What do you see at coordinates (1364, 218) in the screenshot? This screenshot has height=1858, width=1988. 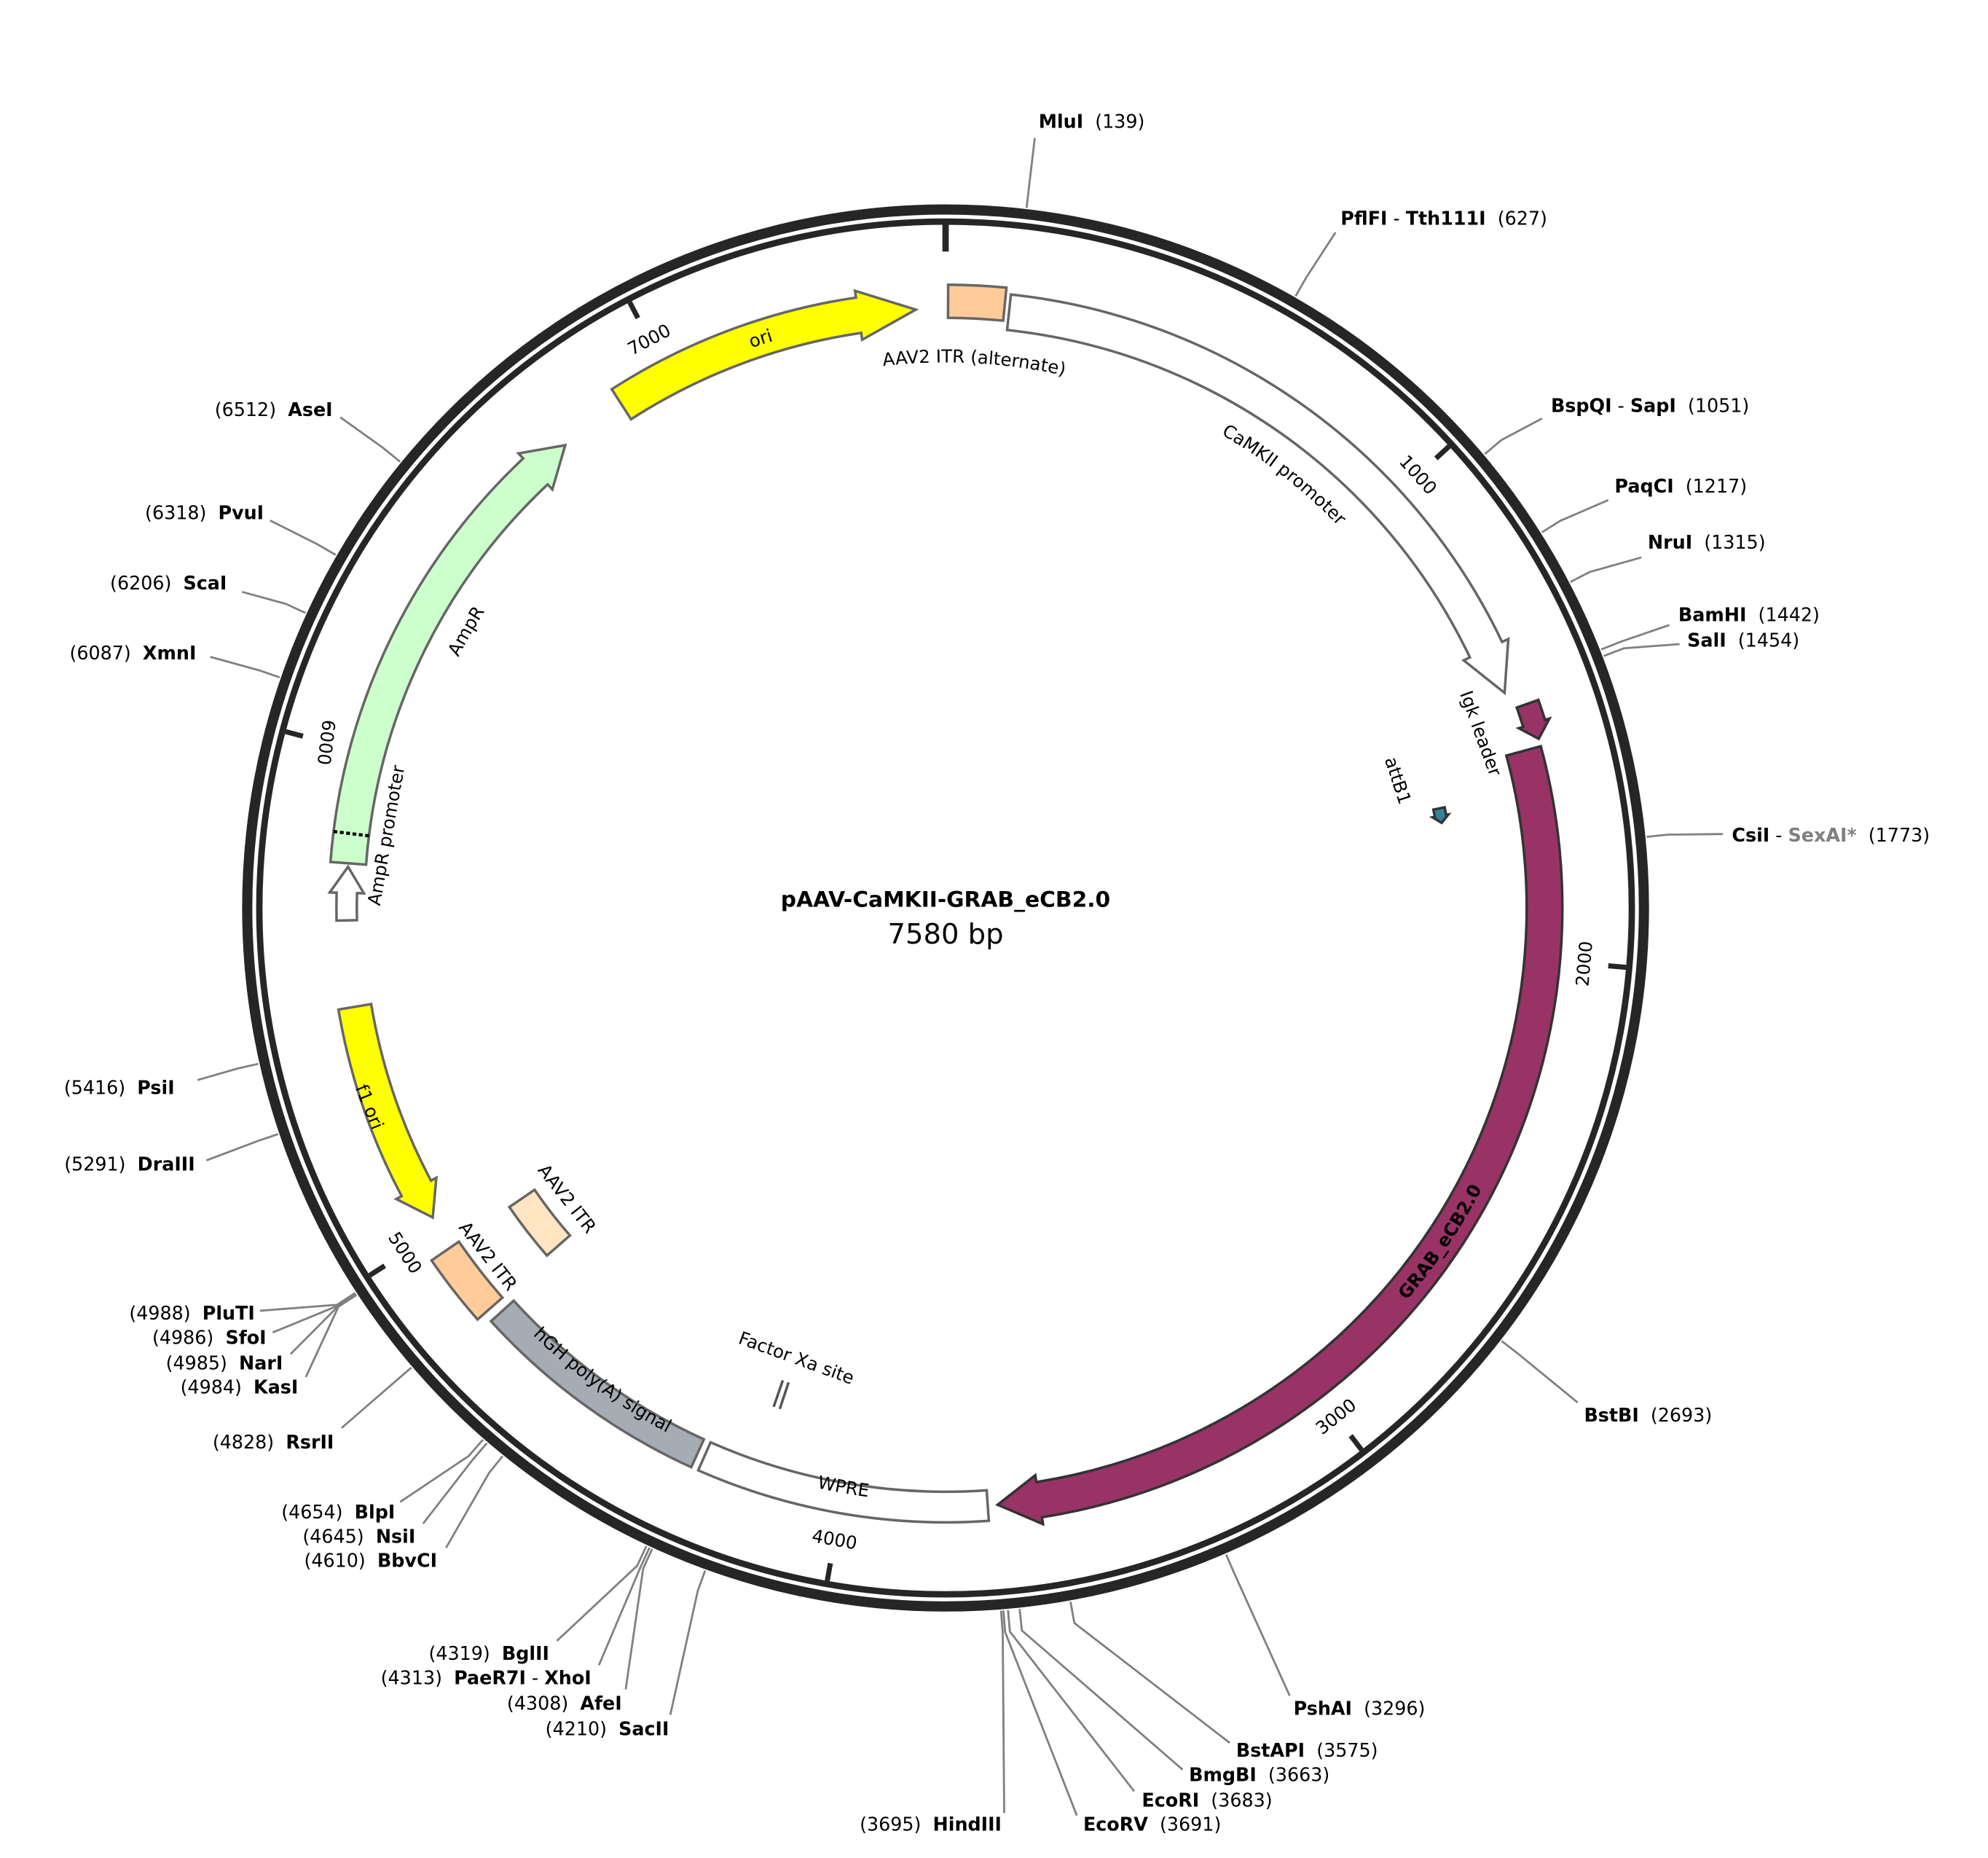 I see `enzyme-name: PflFI` at bounding box center [1364, 218].